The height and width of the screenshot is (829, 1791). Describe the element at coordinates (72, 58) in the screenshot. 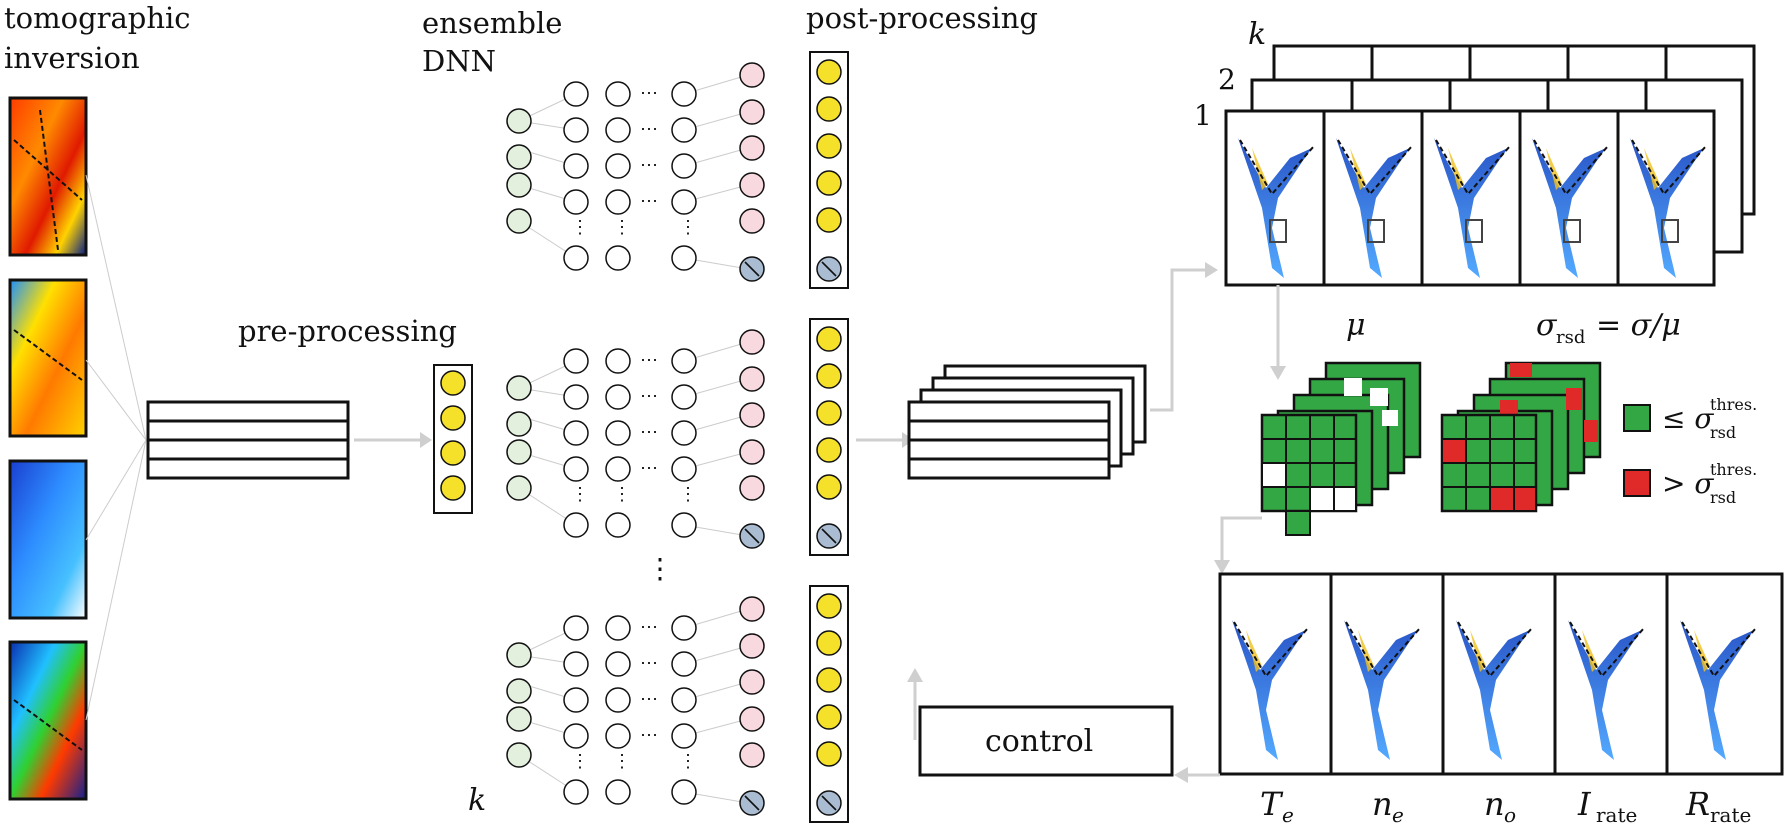

I see `inversion-label: inversion` at that location.